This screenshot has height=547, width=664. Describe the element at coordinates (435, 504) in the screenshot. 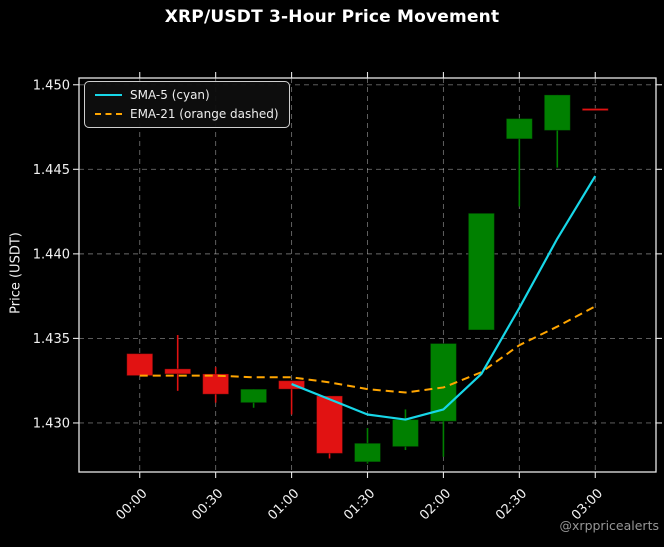

I see `x-tick-label: 02:00` at that location.